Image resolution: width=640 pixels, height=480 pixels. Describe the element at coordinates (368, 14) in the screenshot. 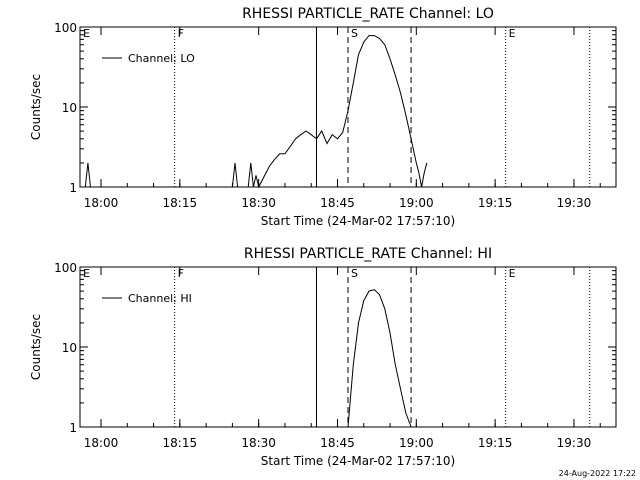

I see `chart-title: RHESSI PARTICLE_RATE Channel: LO` at that location.